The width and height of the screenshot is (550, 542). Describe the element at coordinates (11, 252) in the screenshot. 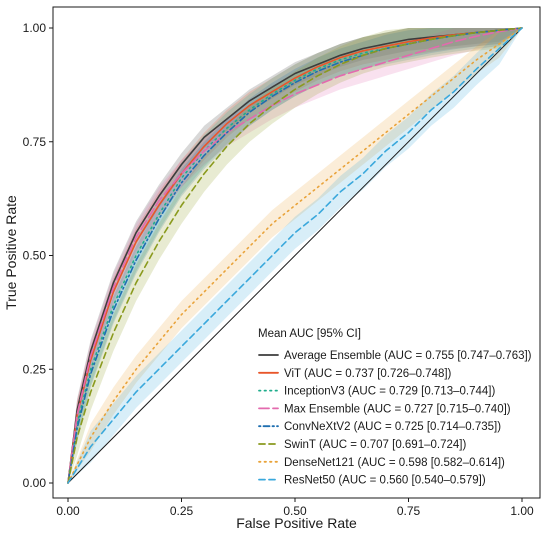

I see `y-axis-title: True Positive Rate` at that location.